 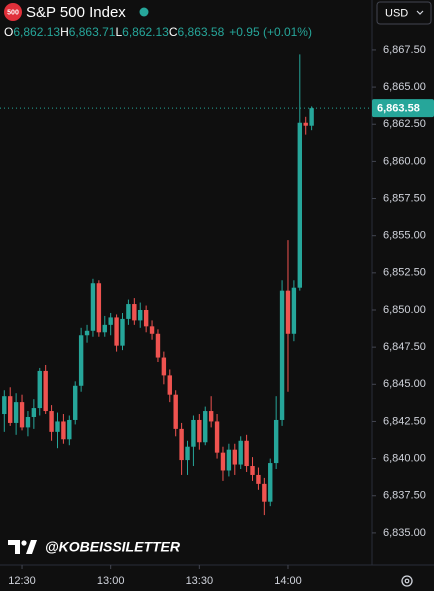 What do you see at coordinates (404, 198) in the screenshot?
I see `y-tick-label: 6,857.50` at bounding box center [404, 198].